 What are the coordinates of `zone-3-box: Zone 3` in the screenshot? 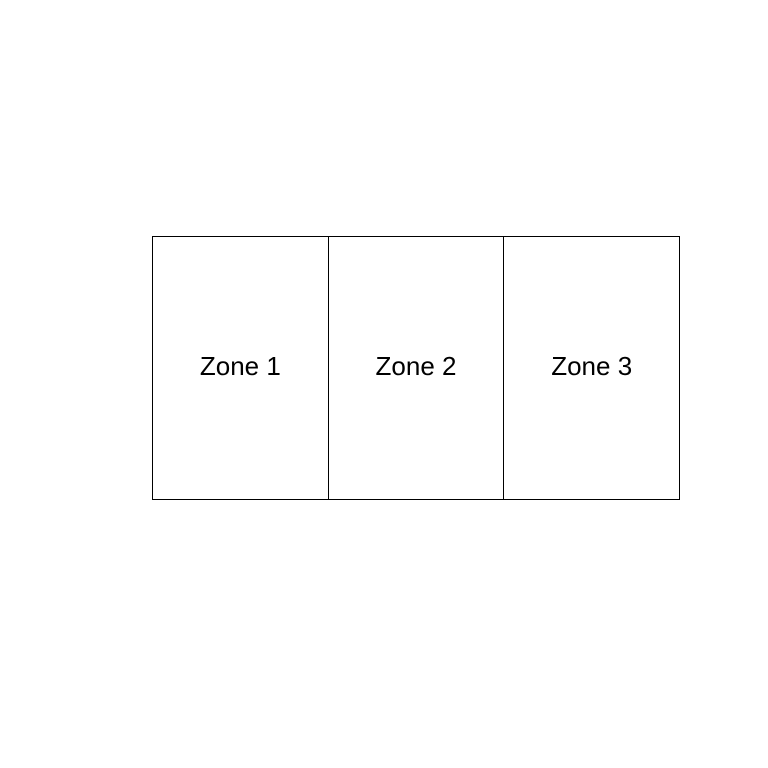 It's located at (591, 368).